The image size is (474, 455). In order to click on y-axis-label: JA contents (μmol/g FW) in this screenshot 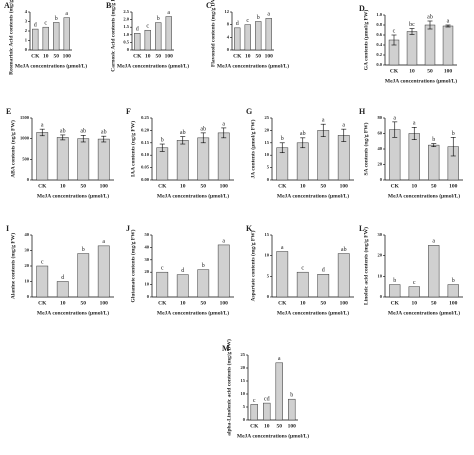, I will do `click(252, 148)`.